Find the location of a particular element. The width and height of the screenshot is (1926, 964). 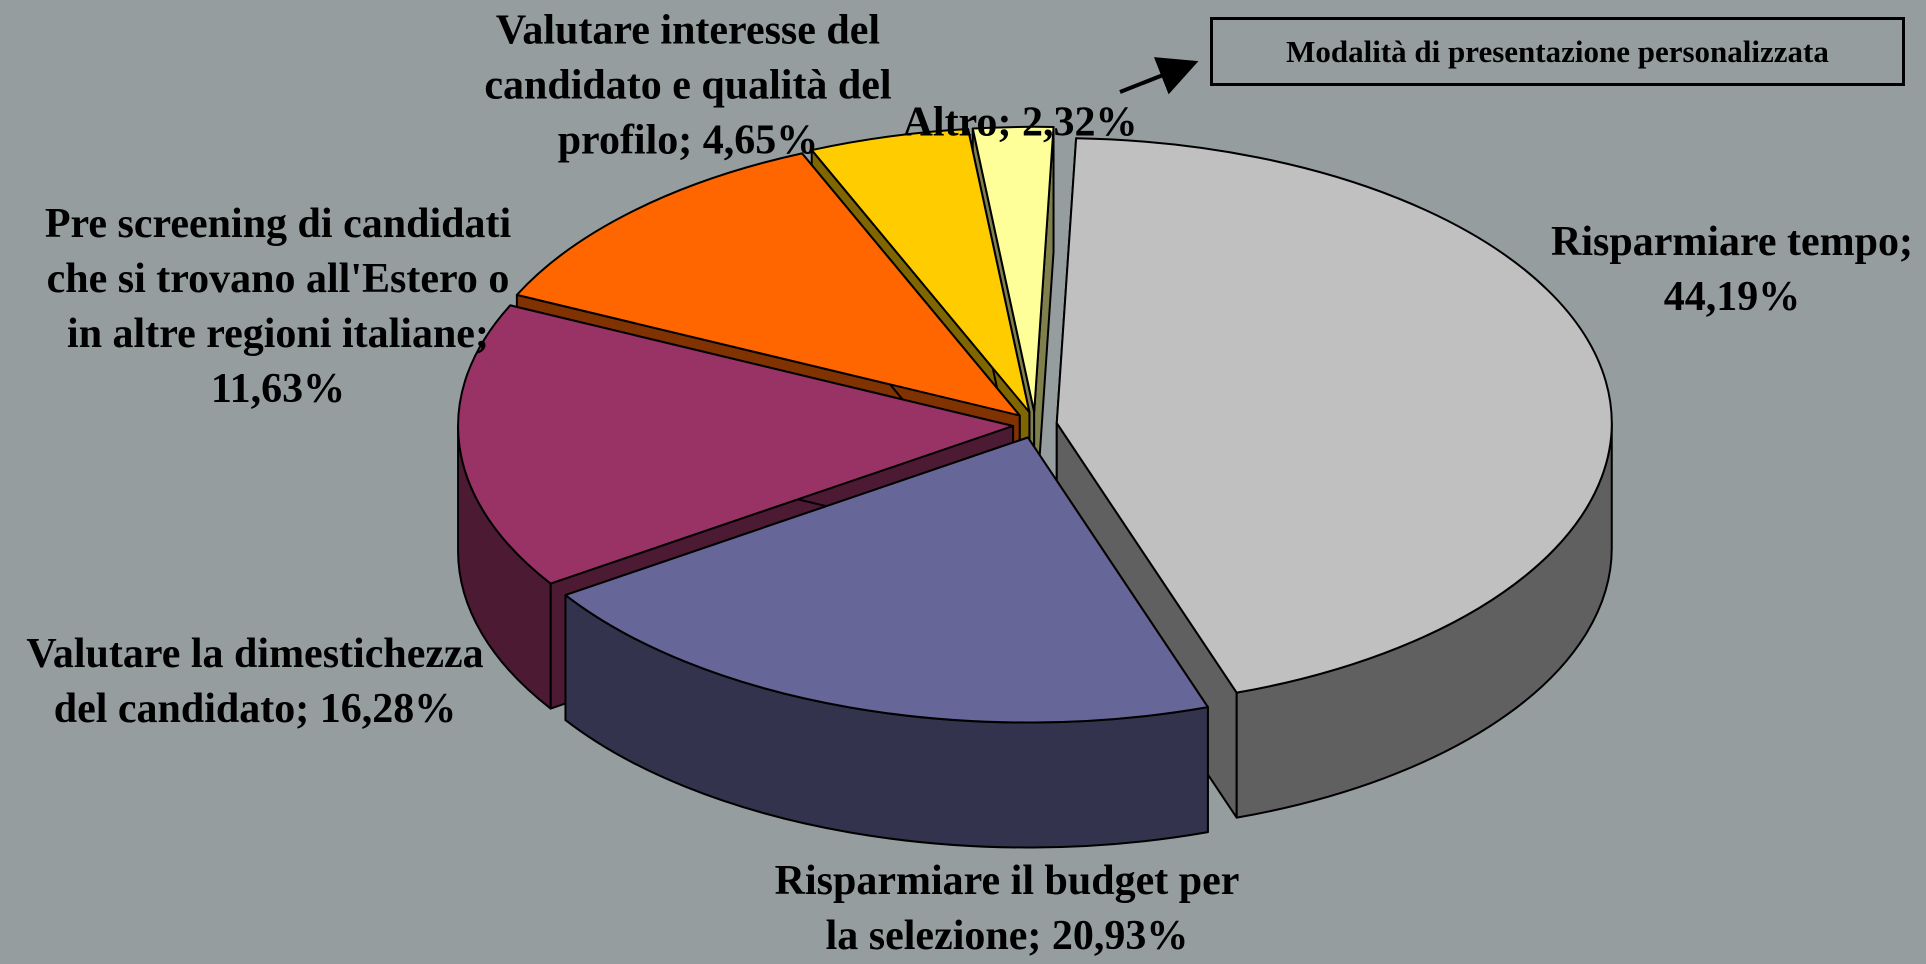

label-value: 44,19% is located at coordinates (1732, 297).